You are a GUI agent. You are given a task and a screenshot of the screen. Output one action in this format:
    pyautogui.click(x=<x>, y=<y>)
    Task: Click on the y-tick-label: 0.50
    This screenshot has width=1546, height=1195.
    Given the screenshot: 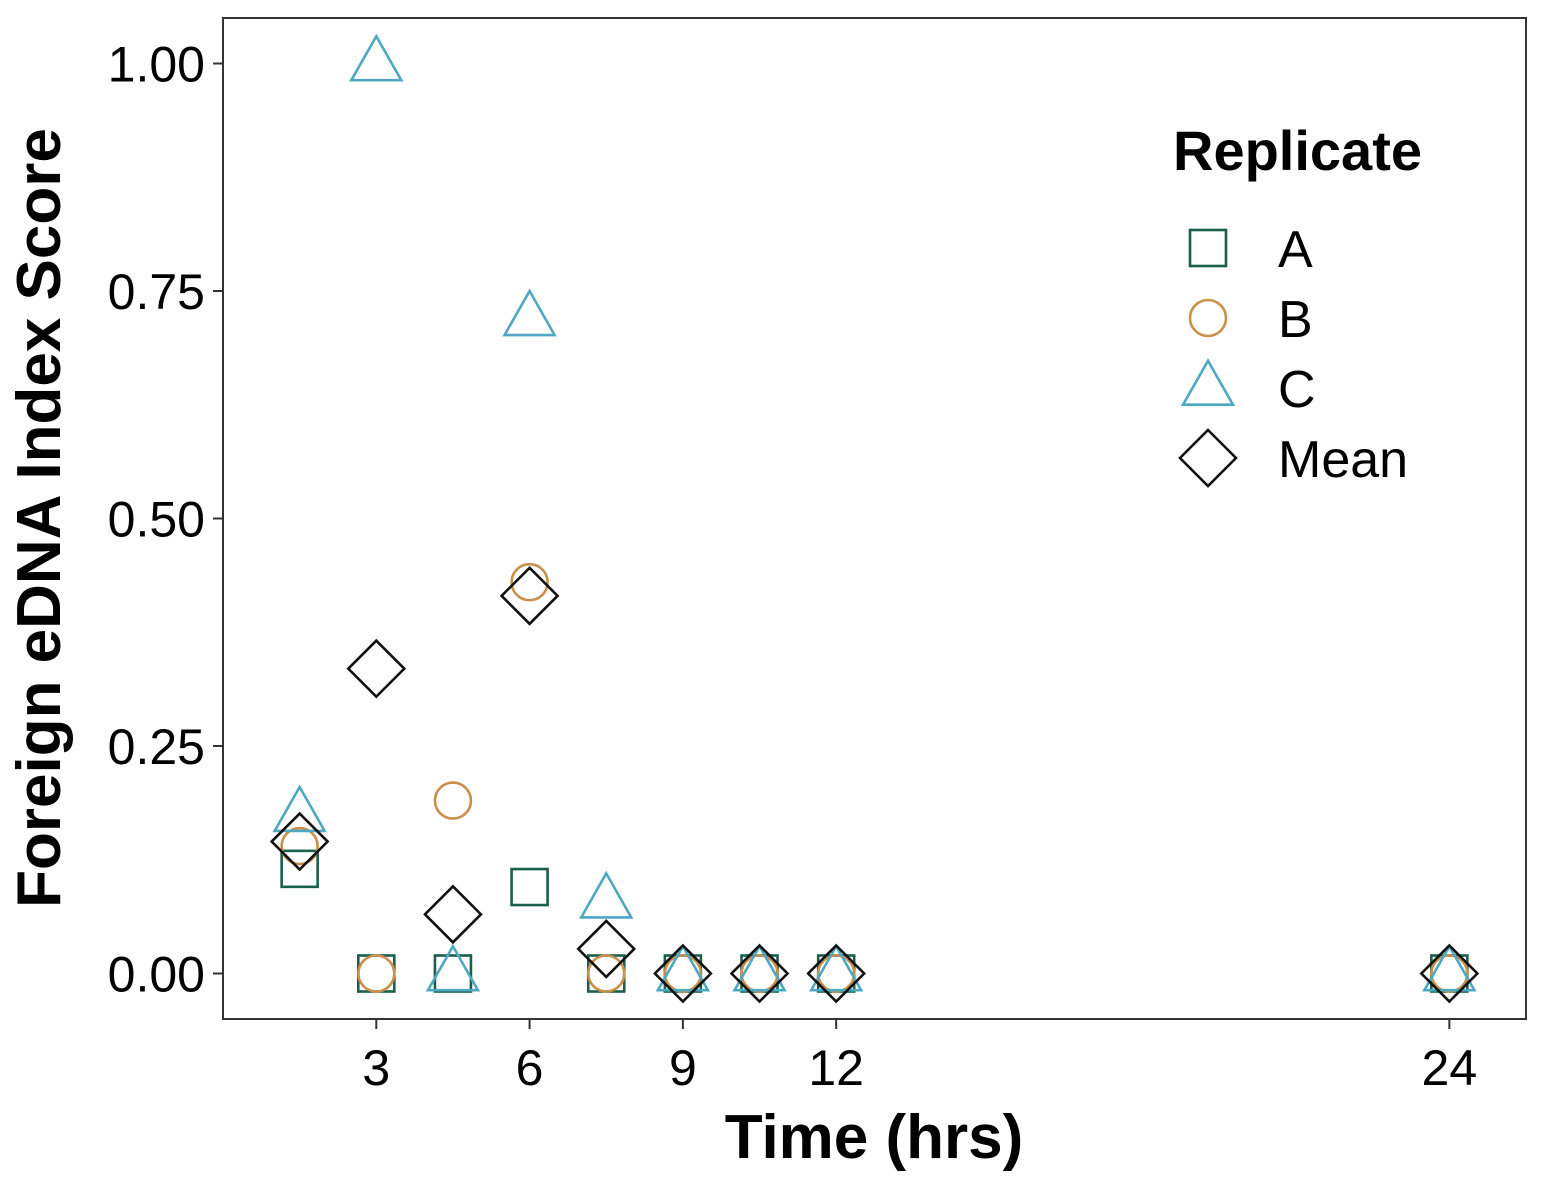 What is the action you would take?
    pyautogui.click(x=156, y=520)
    